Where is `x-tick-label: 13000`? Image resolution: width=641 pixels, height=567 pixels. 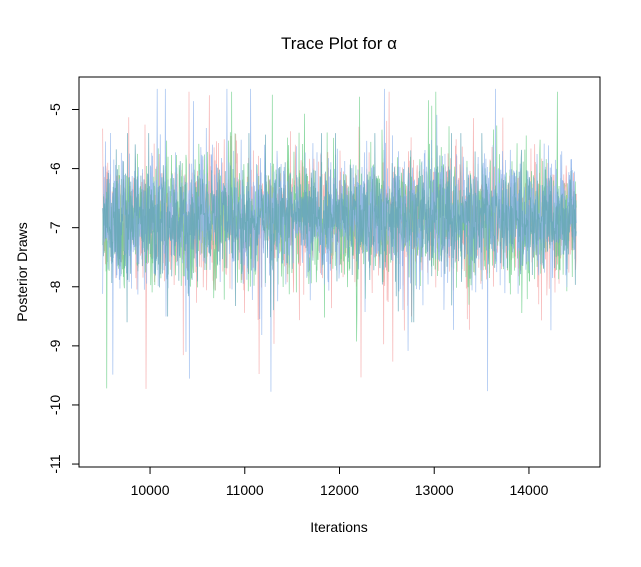 x-tick-label: 13000 is located at coordinates (434, 490).